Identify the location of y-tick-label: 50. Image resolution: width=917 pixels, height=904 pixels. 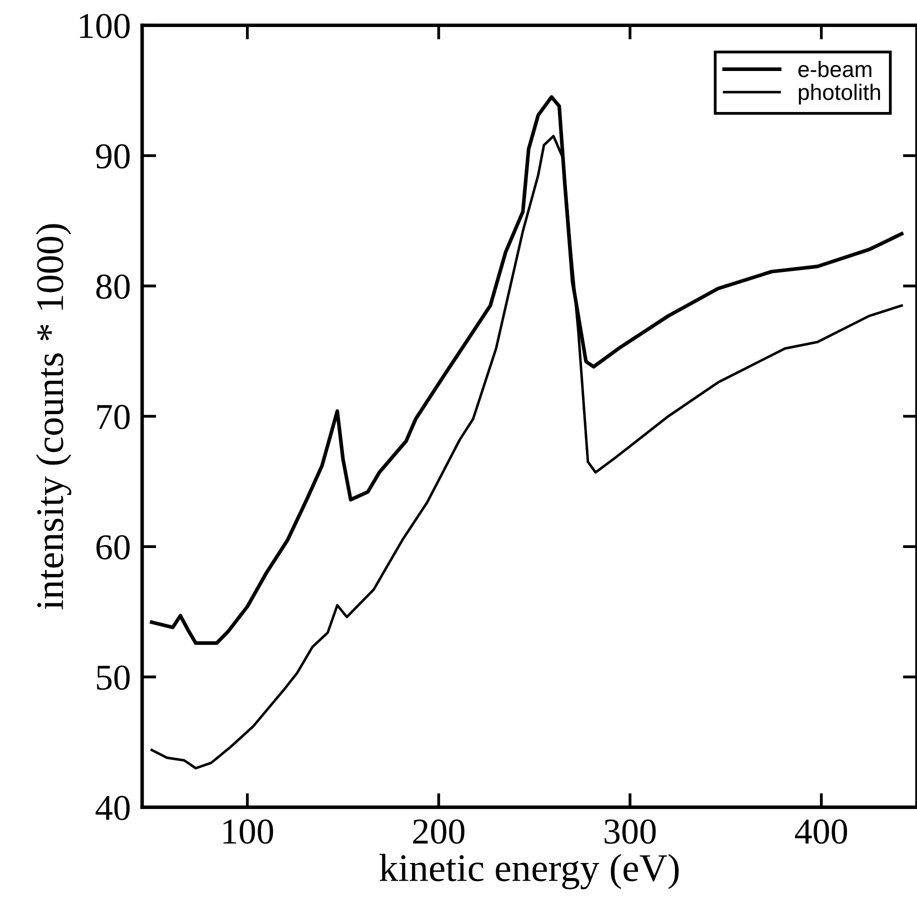
(113, 677).